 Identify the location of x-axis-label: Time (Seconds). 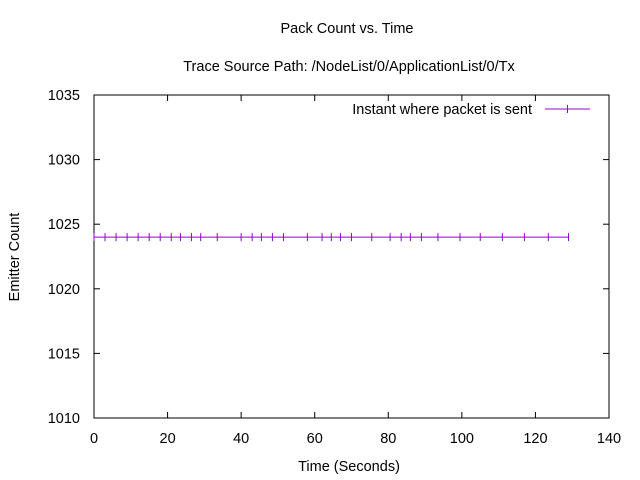
(349, 467).